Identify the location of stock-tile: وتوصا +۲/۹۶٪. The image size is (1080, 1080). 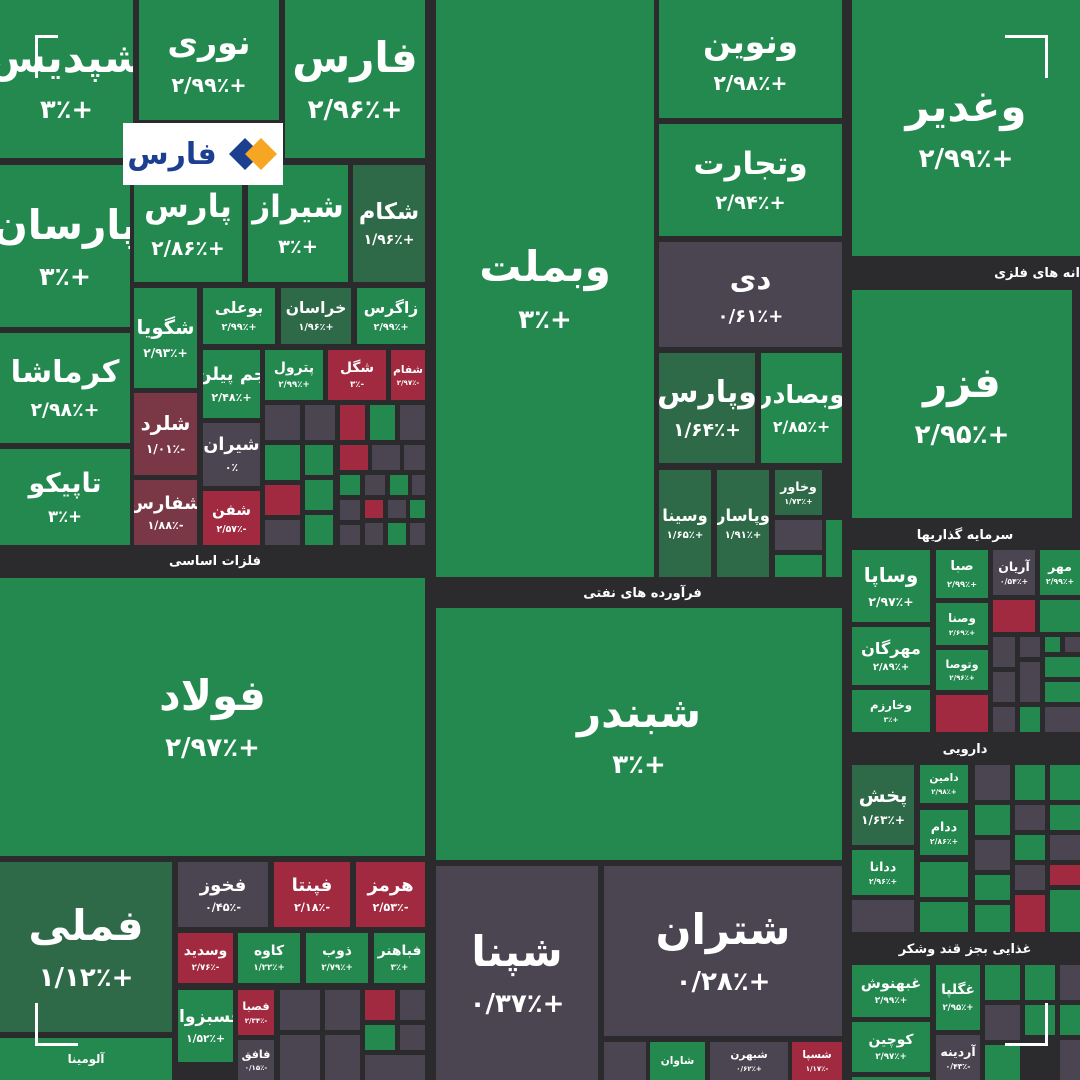
(962, 670).